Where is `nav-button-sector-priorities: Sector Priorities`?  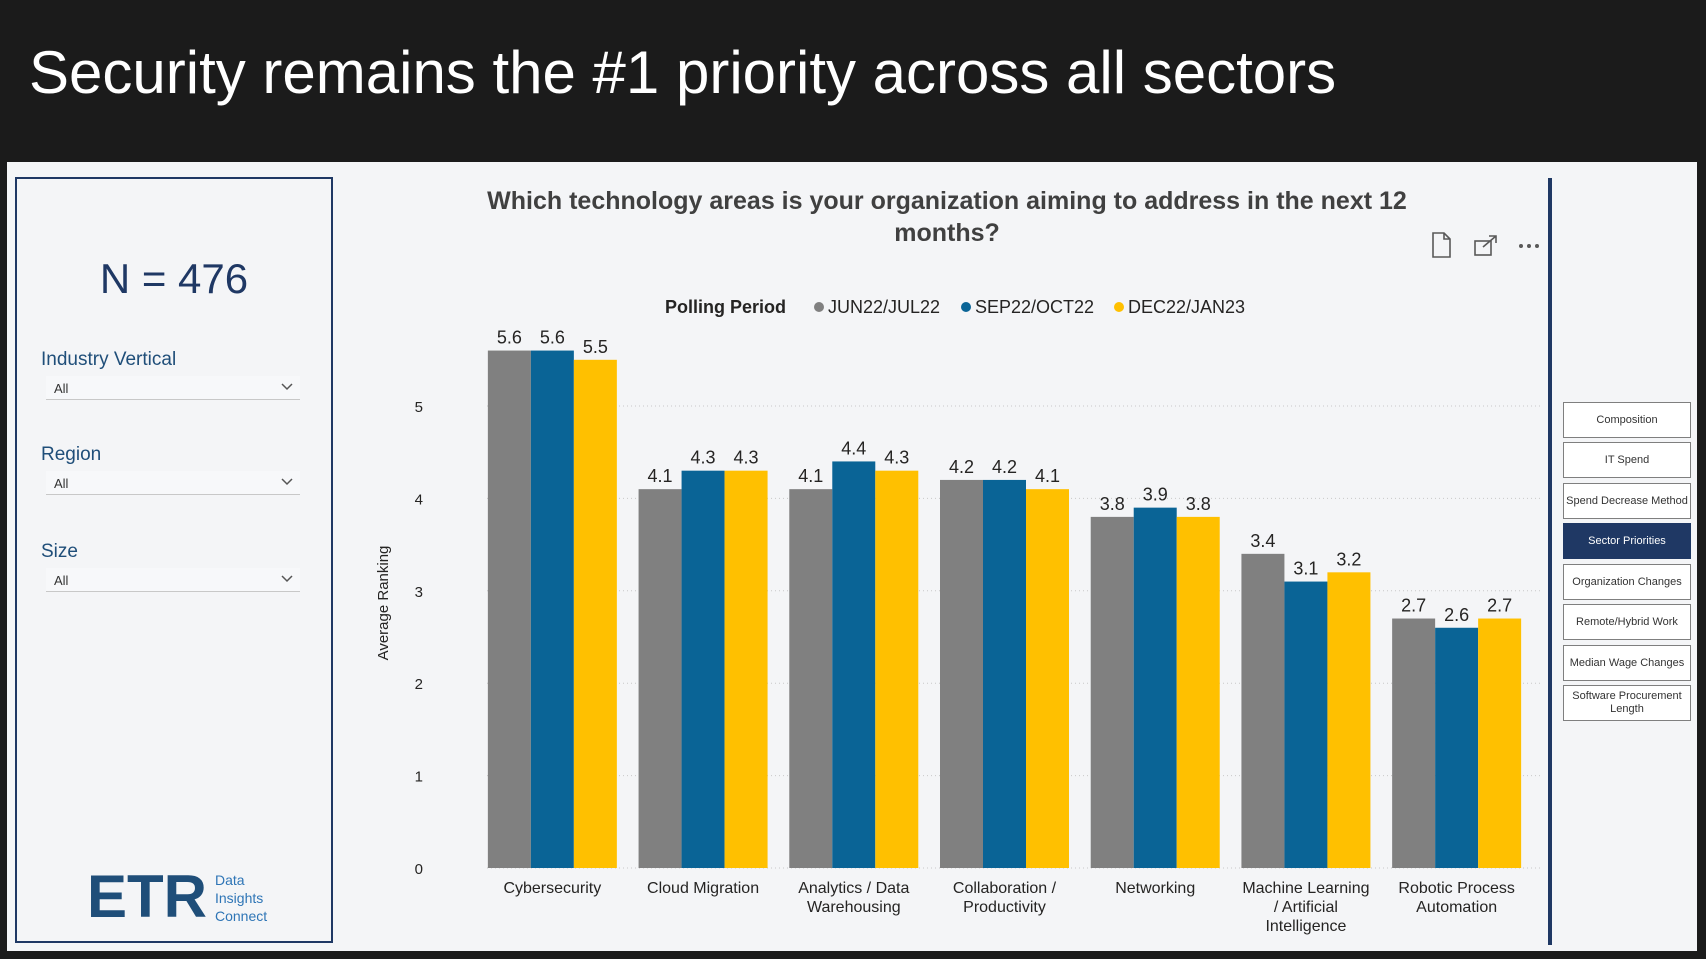 nav-button-sector-priorities: Sector Priorities is located at coordinates (1627, 541).